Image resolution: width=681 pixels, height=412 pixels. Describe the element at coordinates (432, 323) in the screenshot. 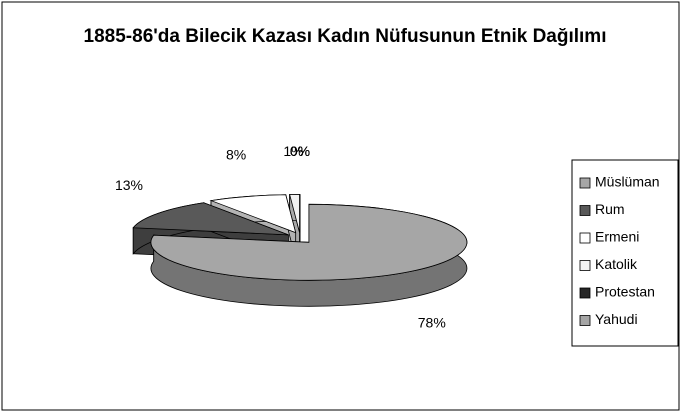

I see `data-label: 78%` at that location.